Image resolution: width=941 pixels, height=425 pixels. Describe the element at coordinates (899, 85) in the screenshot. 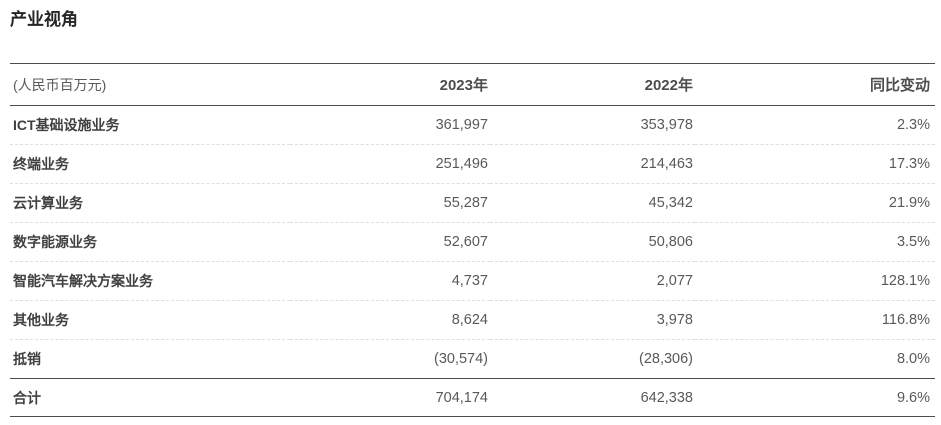

I see `column-header-yoy-change: 同比变动` at that location.